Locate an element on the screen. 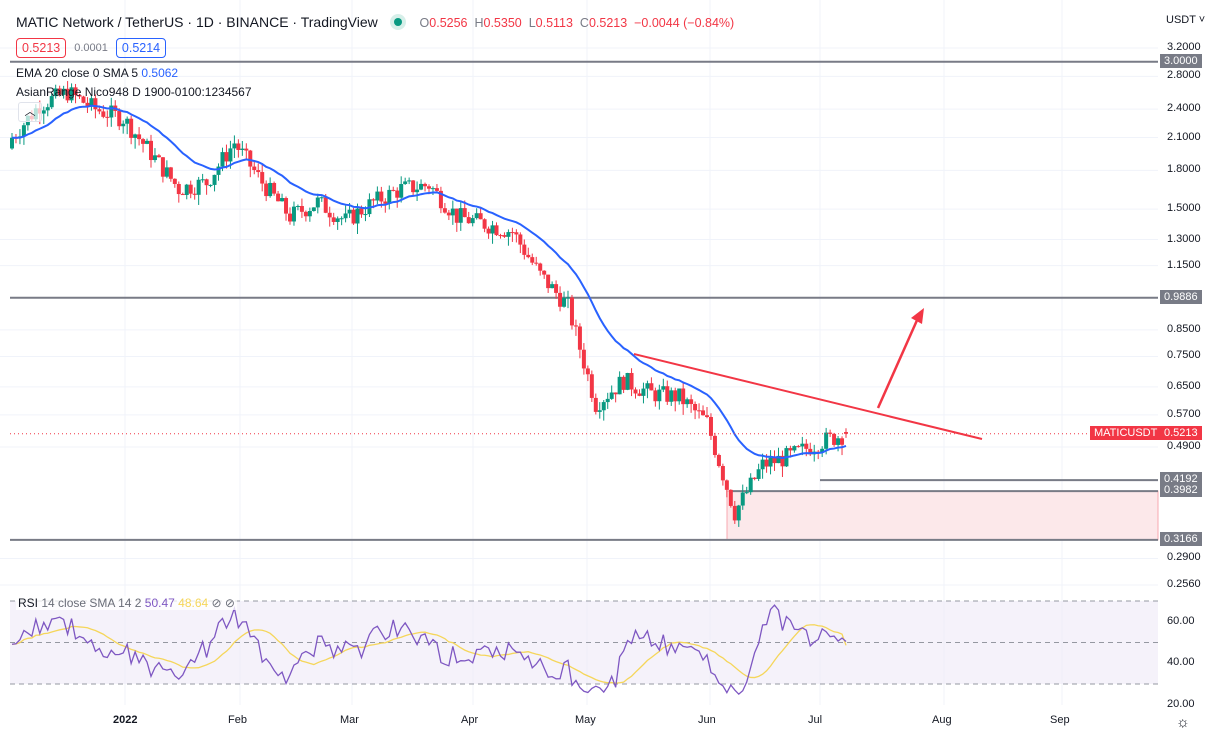 Image resolution: width=1220 pixels, height=740 pixels. price-tick: 1.3000 is located at coordinates (1184, 238).